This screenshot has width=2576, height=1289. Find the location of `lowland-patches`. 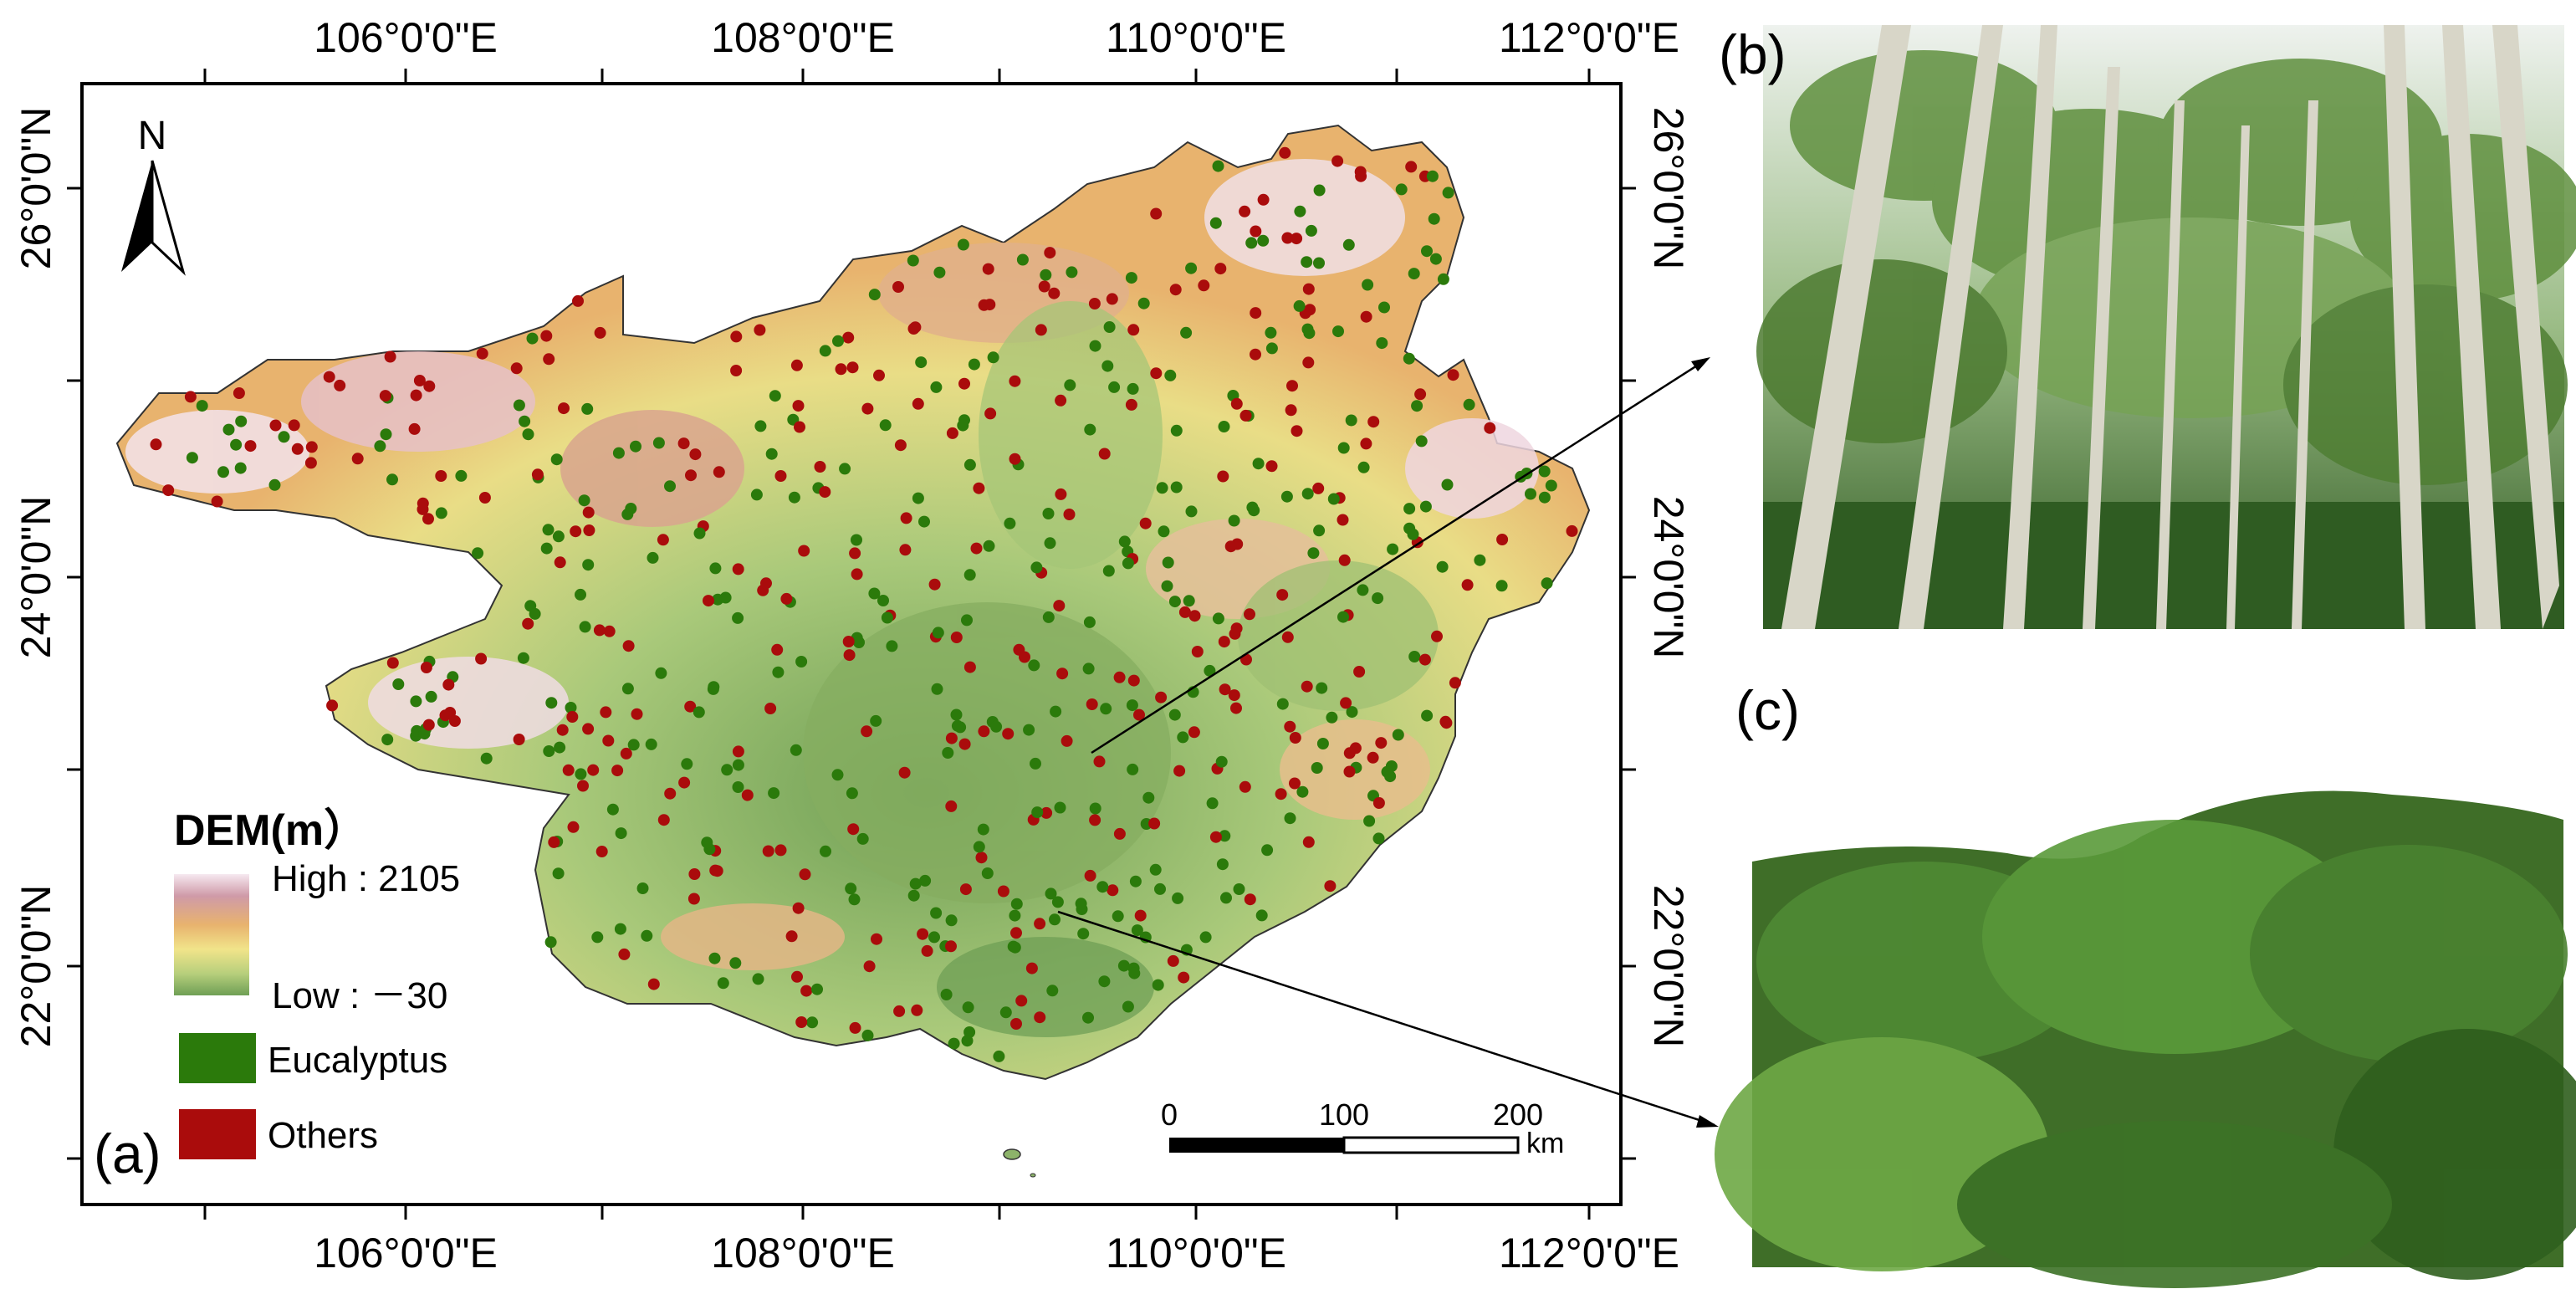

lowland-patches is located at coordinates (1121, 669).